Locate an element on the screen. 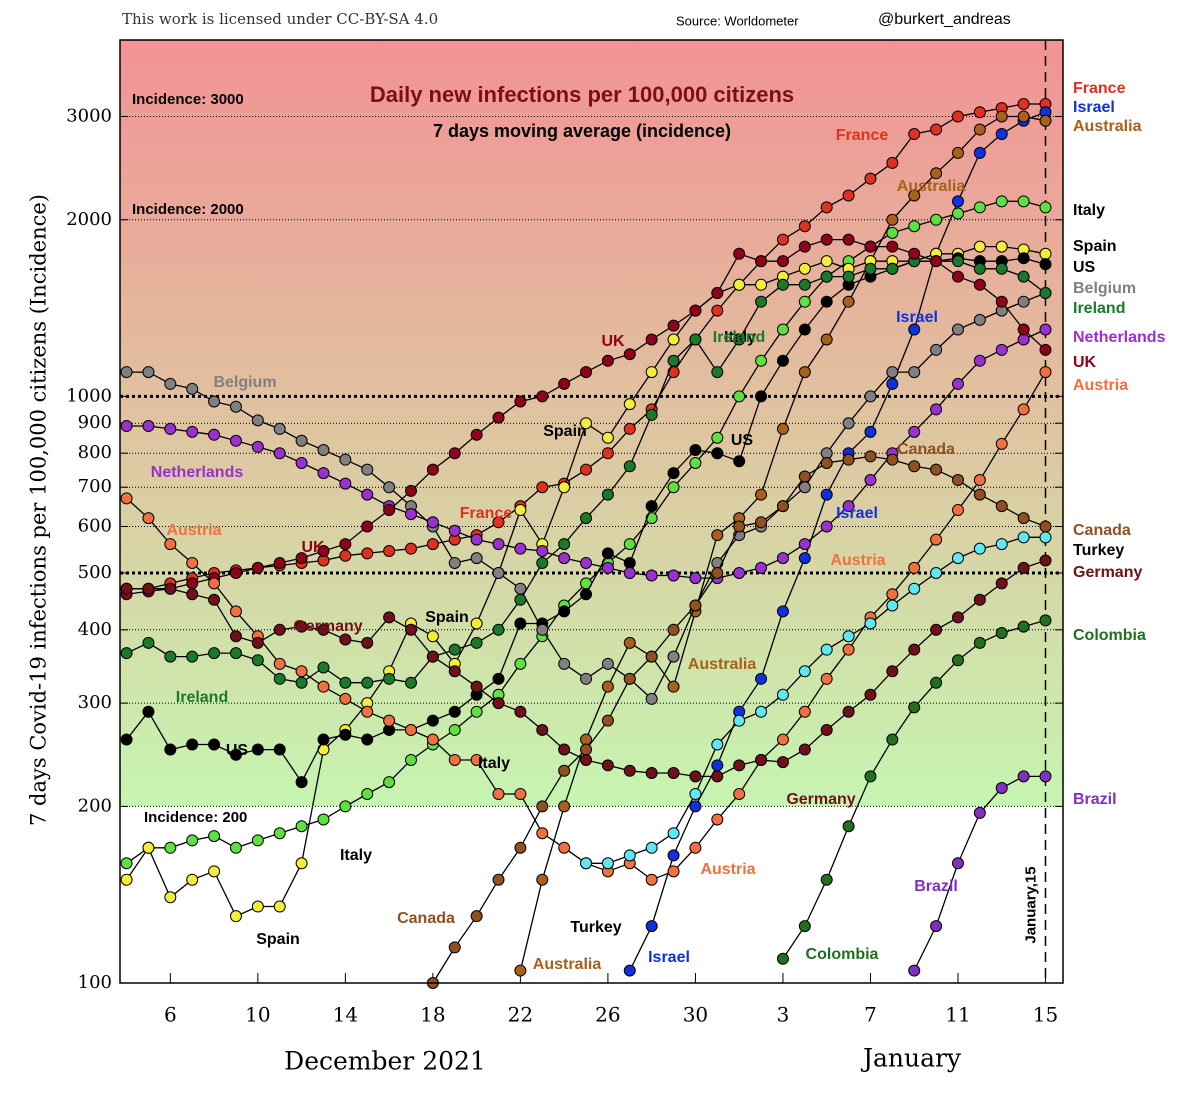 This screenshot has height=1096, width=1200. inline-label: Colombia is located at coordinates (842, 954).